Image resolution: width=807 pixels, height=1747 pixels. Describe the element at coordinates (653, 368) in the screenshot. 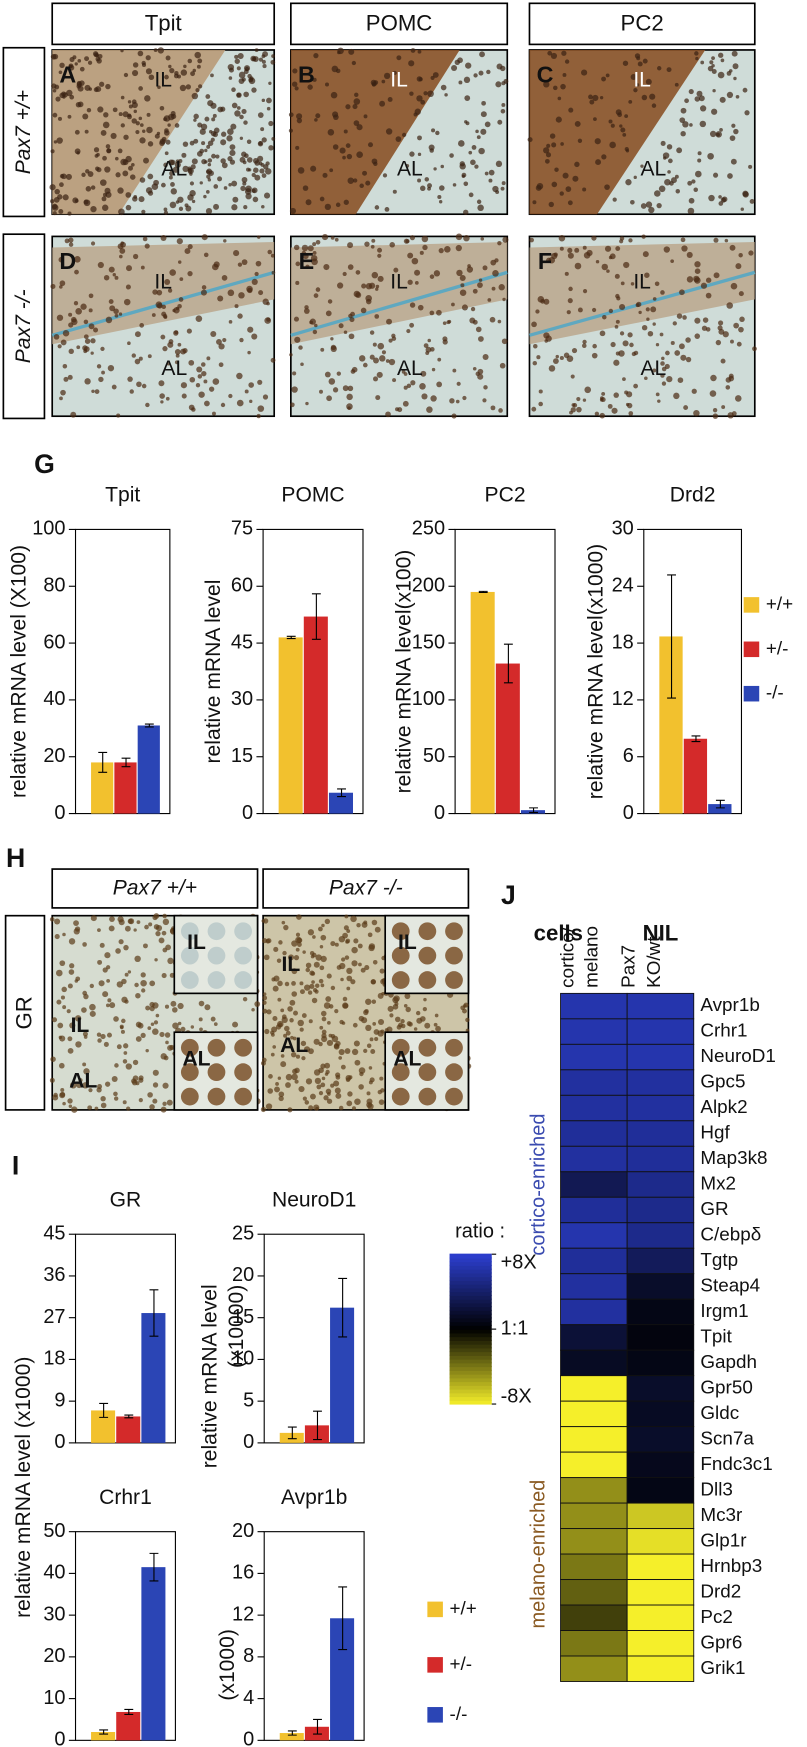

I see `region-label: AL` at that location.